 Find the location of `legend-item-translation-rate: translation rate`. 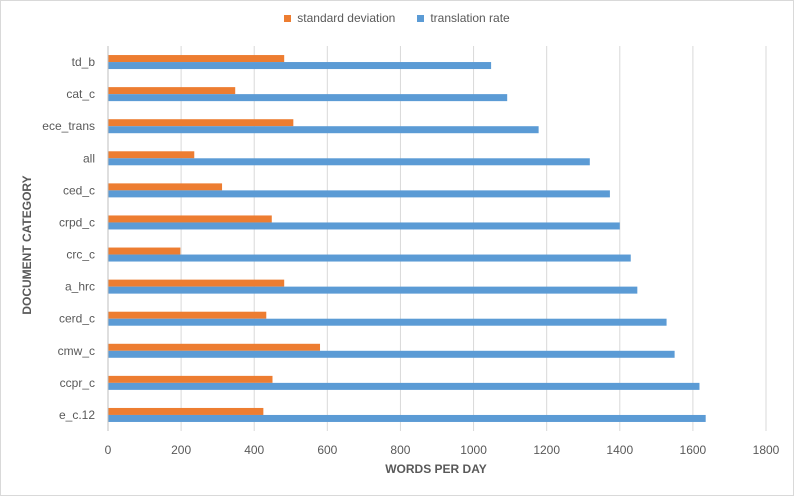

legend-item-translation-rate: translation rate is located at coordinates (463, 18).